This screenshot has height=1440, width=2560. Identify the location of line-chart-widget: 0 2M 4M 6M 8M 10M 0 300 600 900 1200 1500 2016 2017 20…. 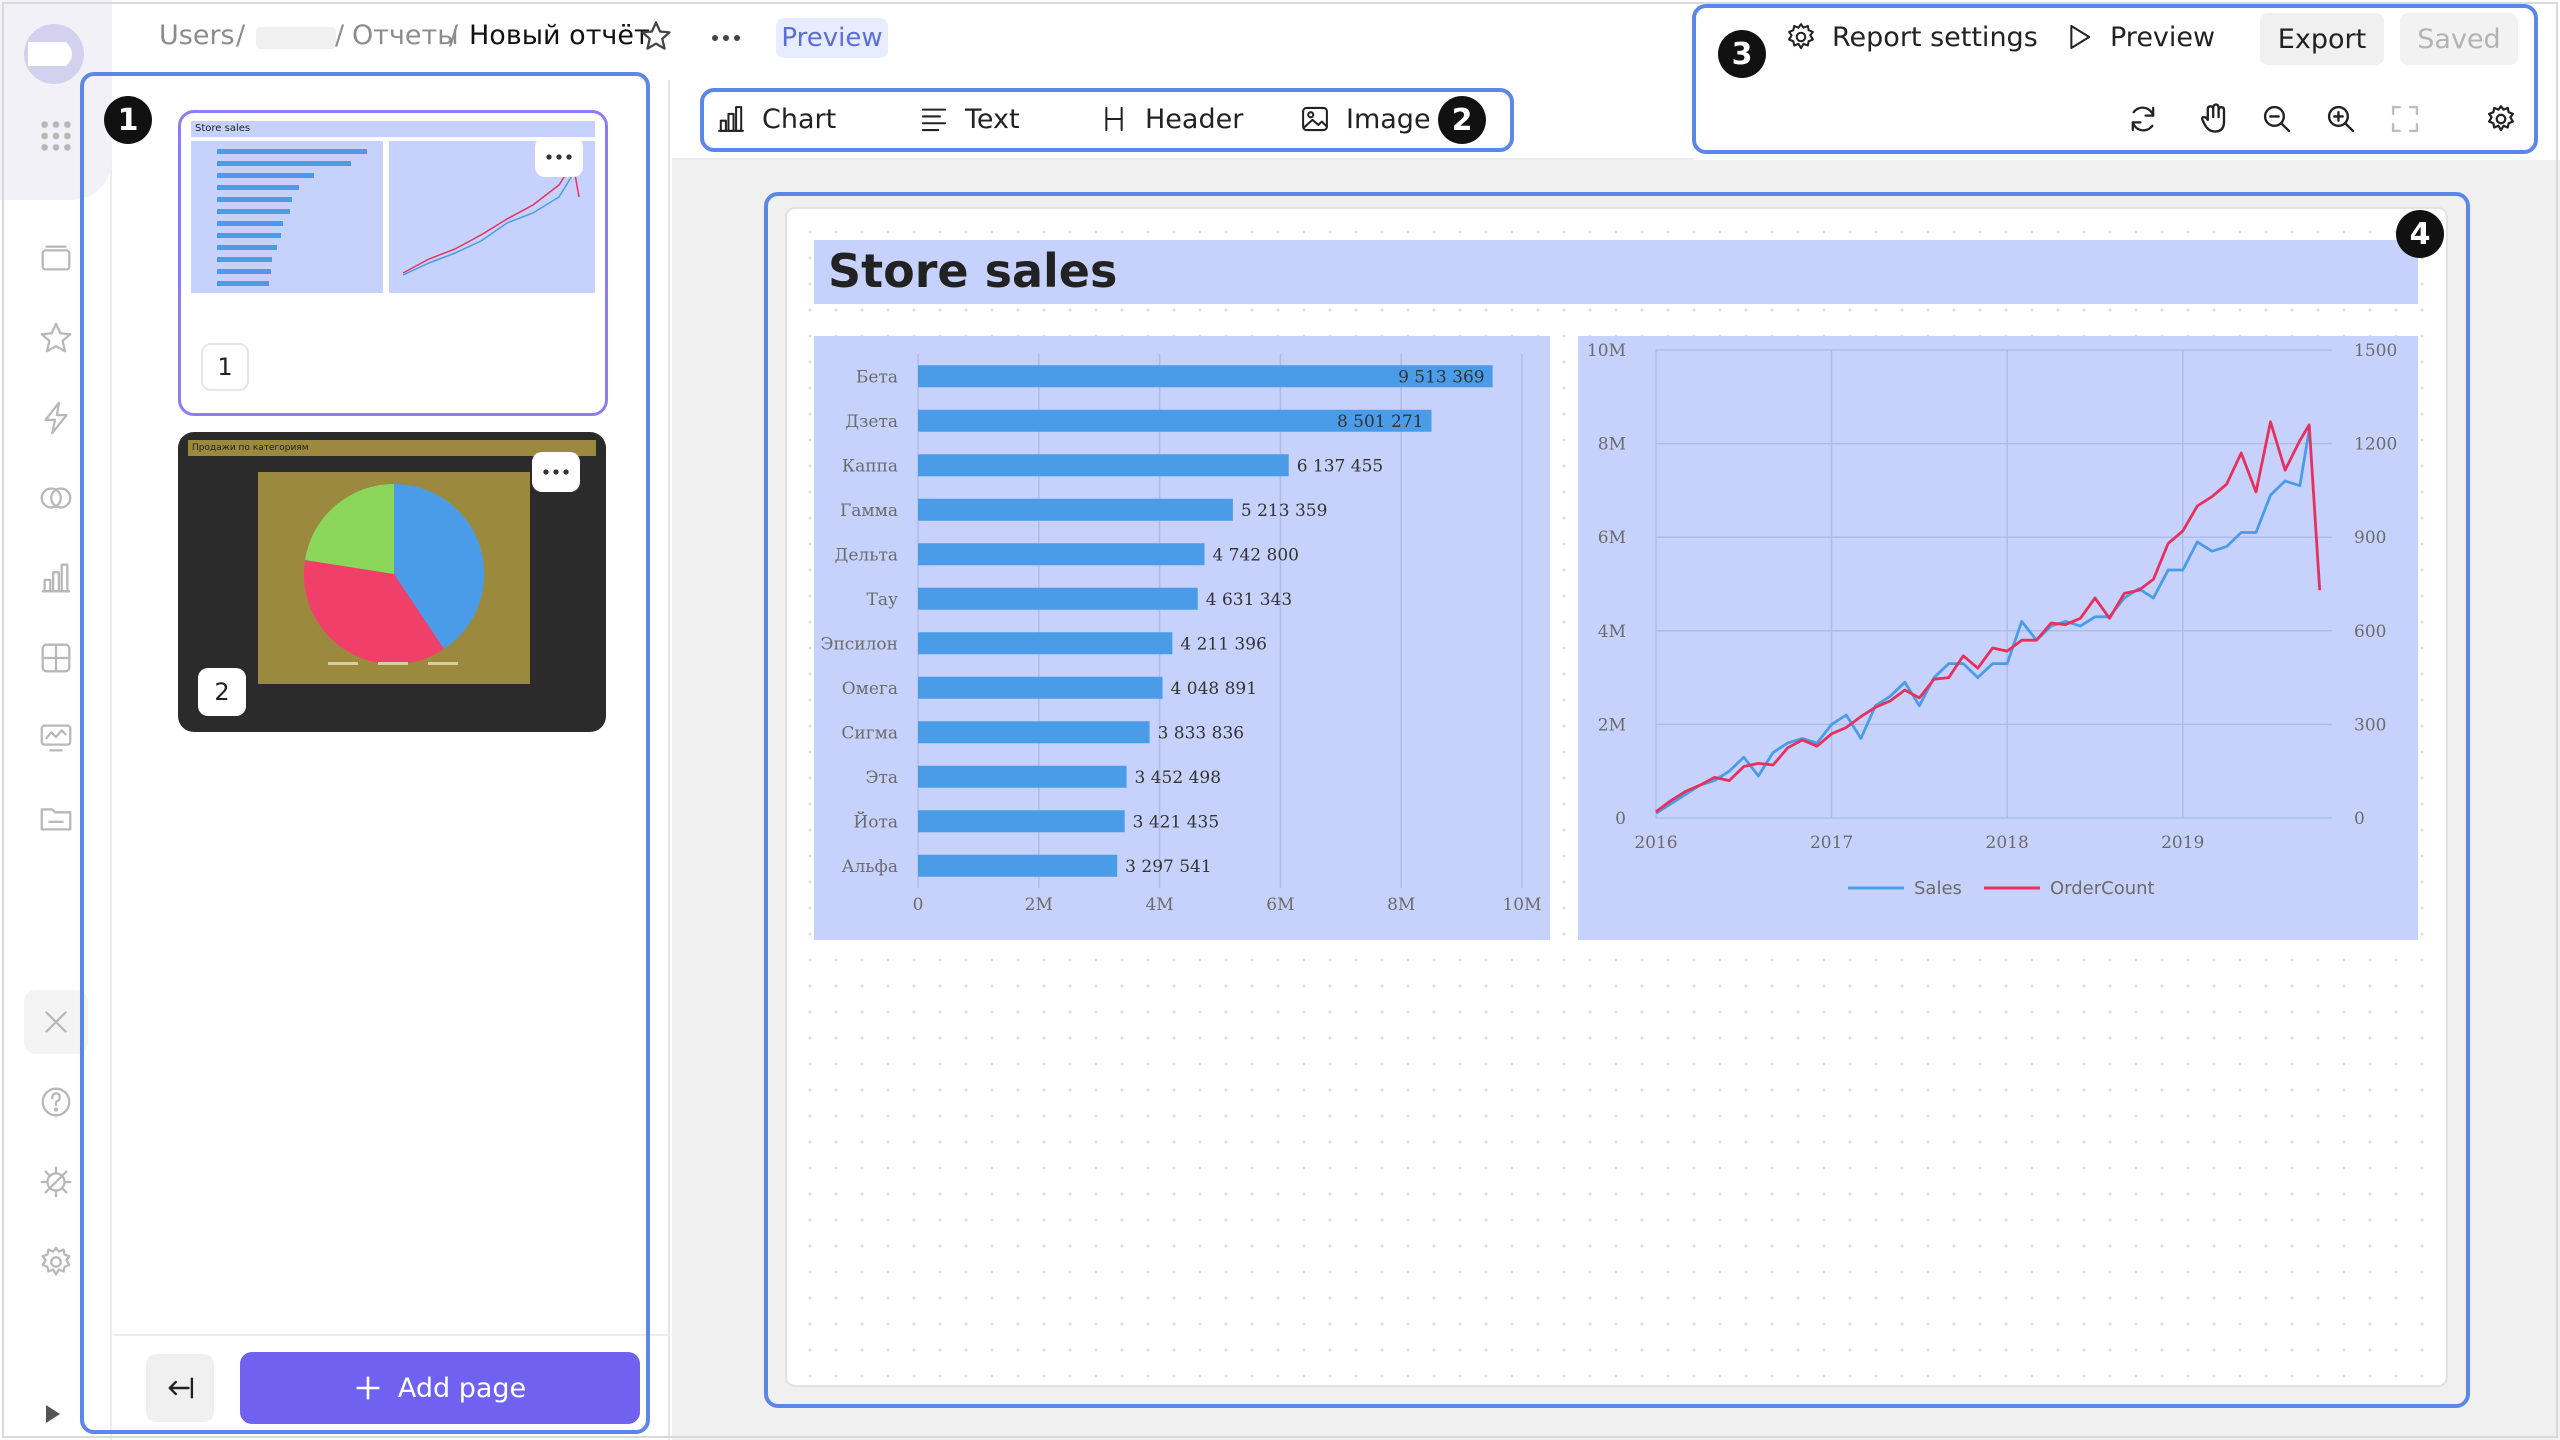
(1998, 638).